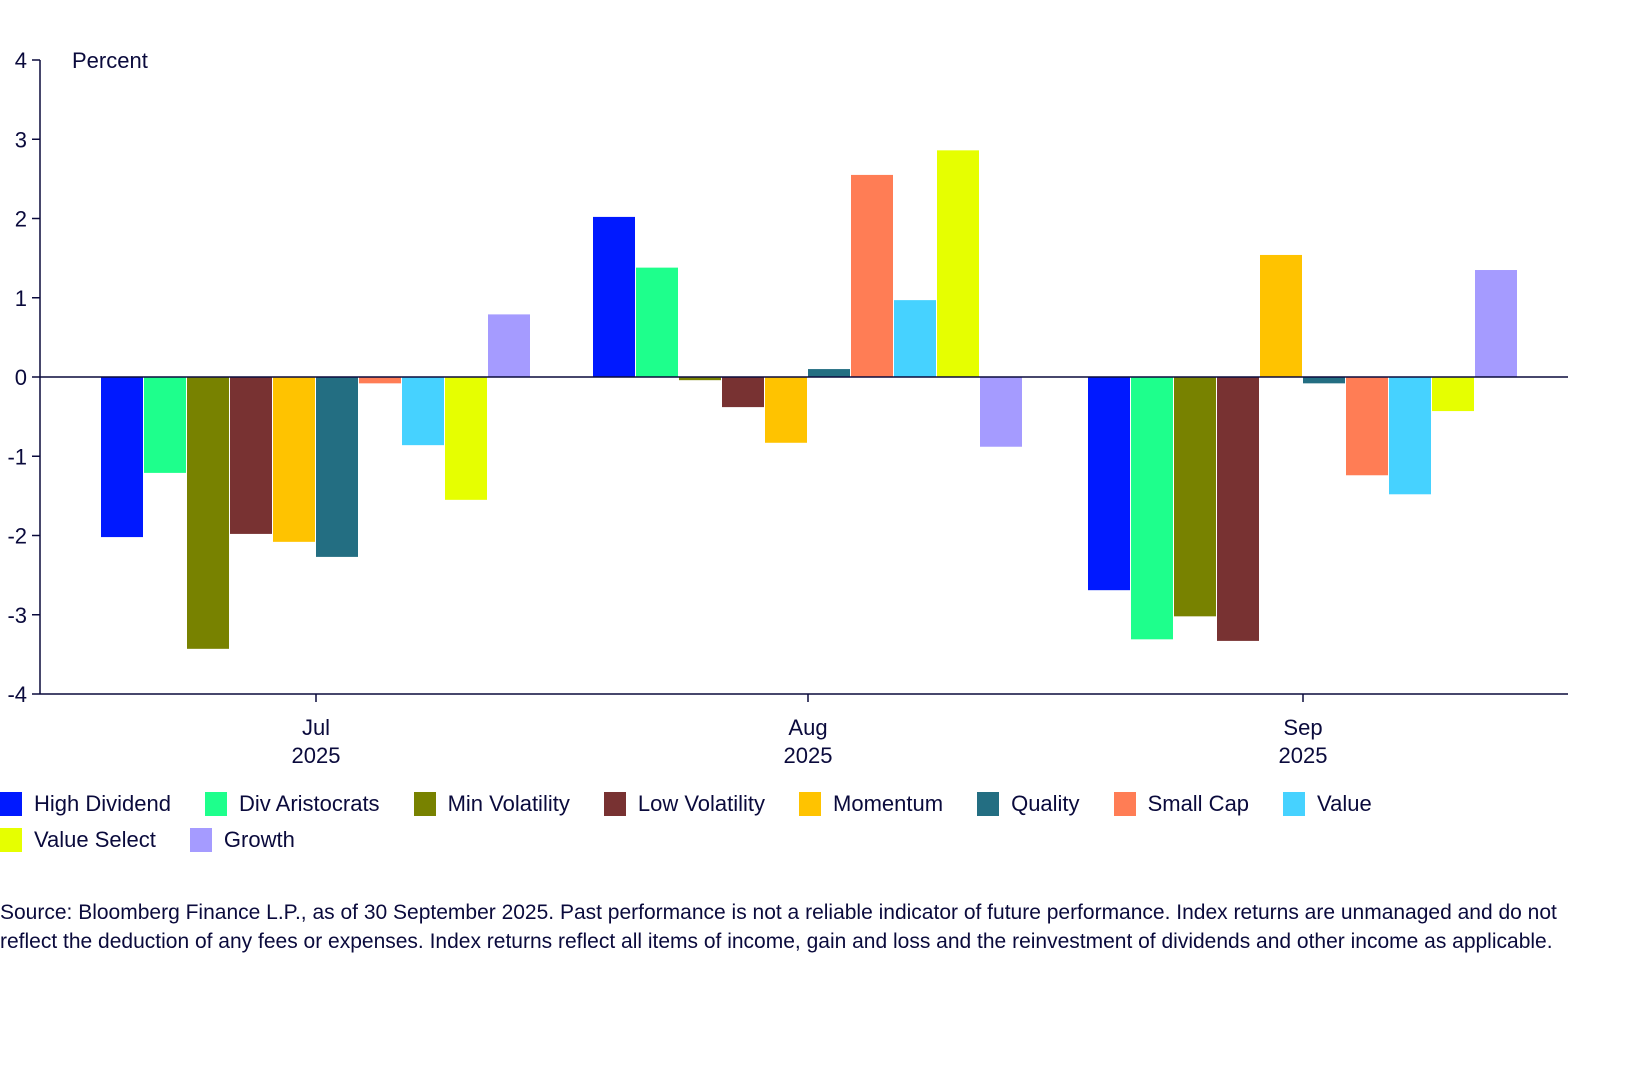  I want to click on legend-item: Div Aristocrats, so click(292, 803).